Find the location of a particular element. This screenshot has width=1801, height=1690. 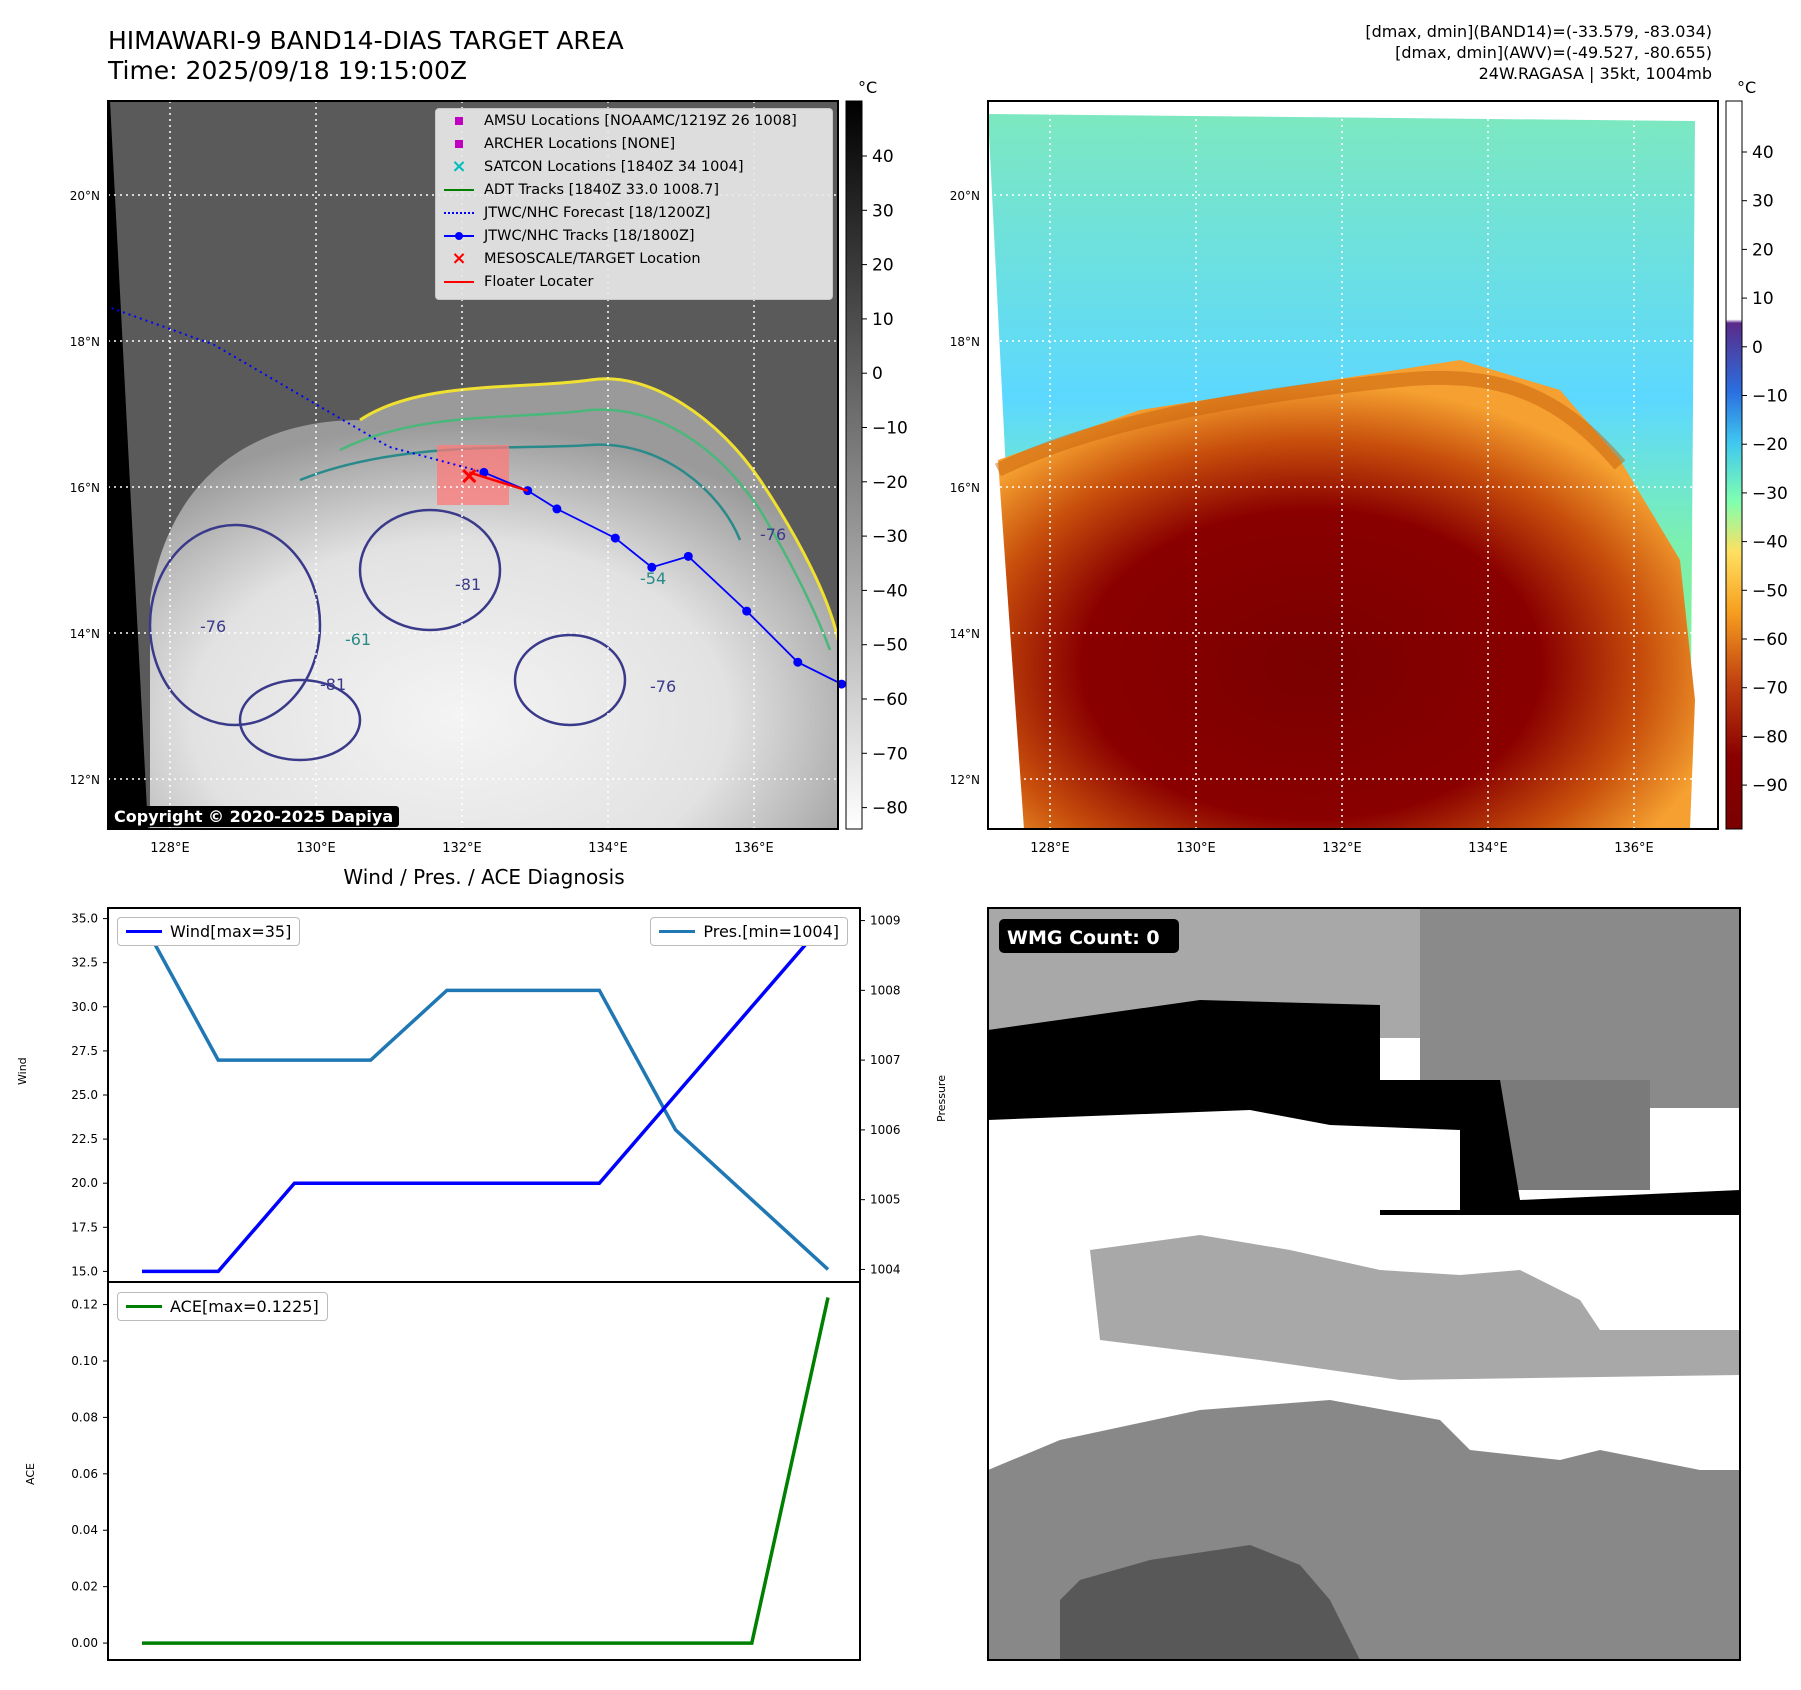

ace-tick-label: 0.12 is located at coordinates (84, 1305).